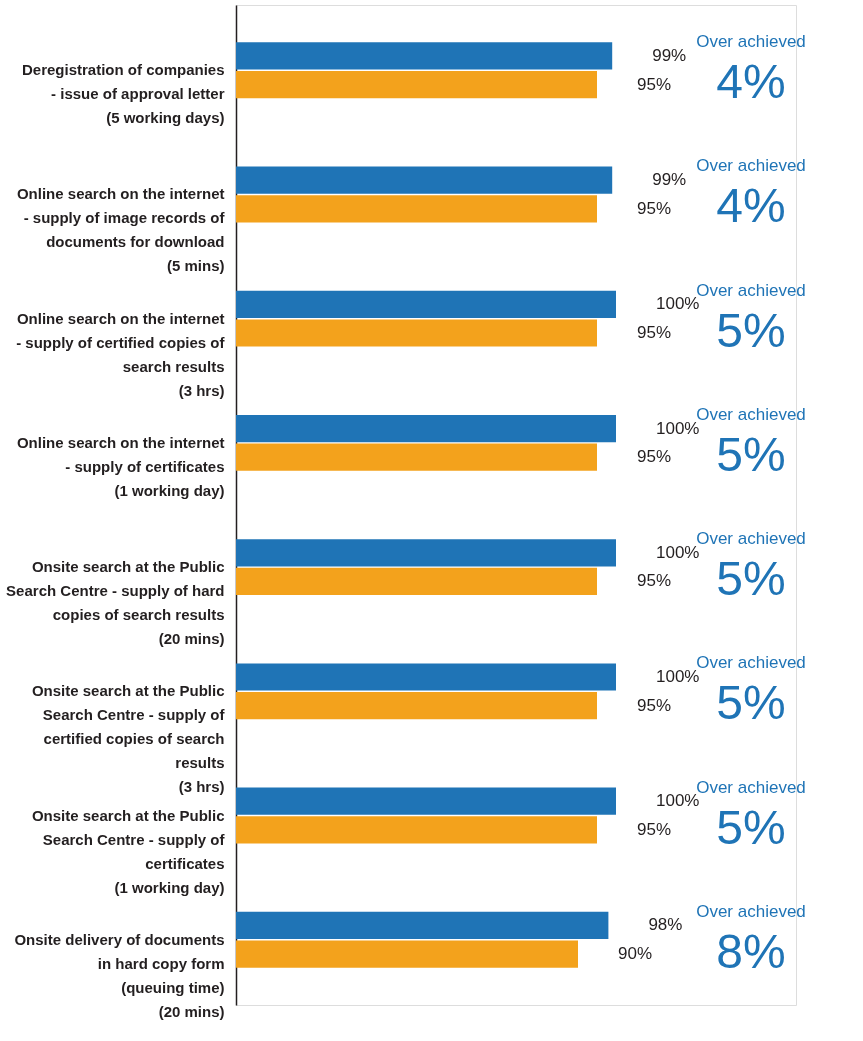  What do you see at coordinates (119, 975) in the screenshot?
I see `y-tick-label: Onsite delivery of documents in hard copy form (queuing time) (20 mins)` at bounding box center [119, 975].